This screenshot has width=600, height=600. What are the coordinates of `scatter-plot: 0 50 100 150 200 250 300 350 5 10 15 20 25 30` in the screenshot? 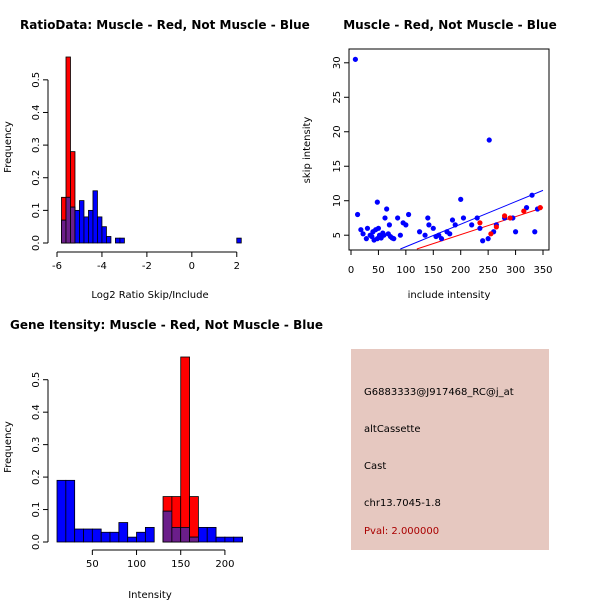 It's located at (442, 162).